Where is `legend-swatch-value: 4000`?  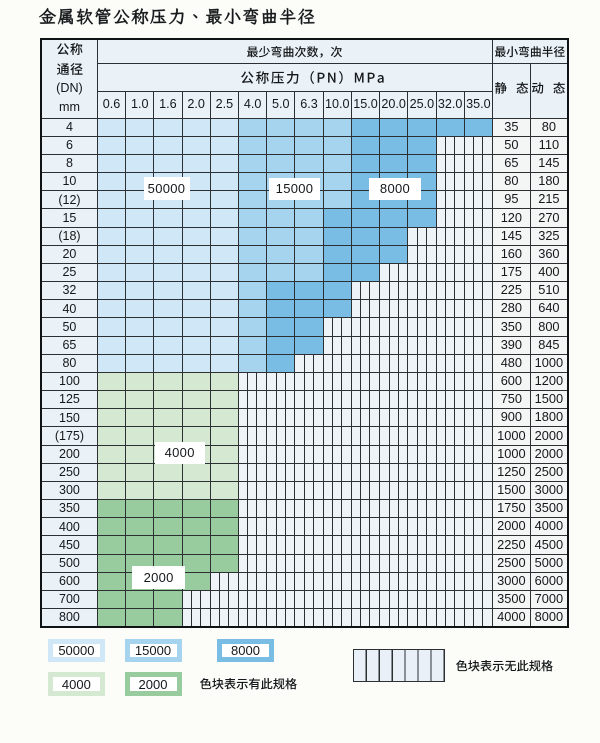 legend-swatch-value: 4000 is located at coordinates (76, 684).